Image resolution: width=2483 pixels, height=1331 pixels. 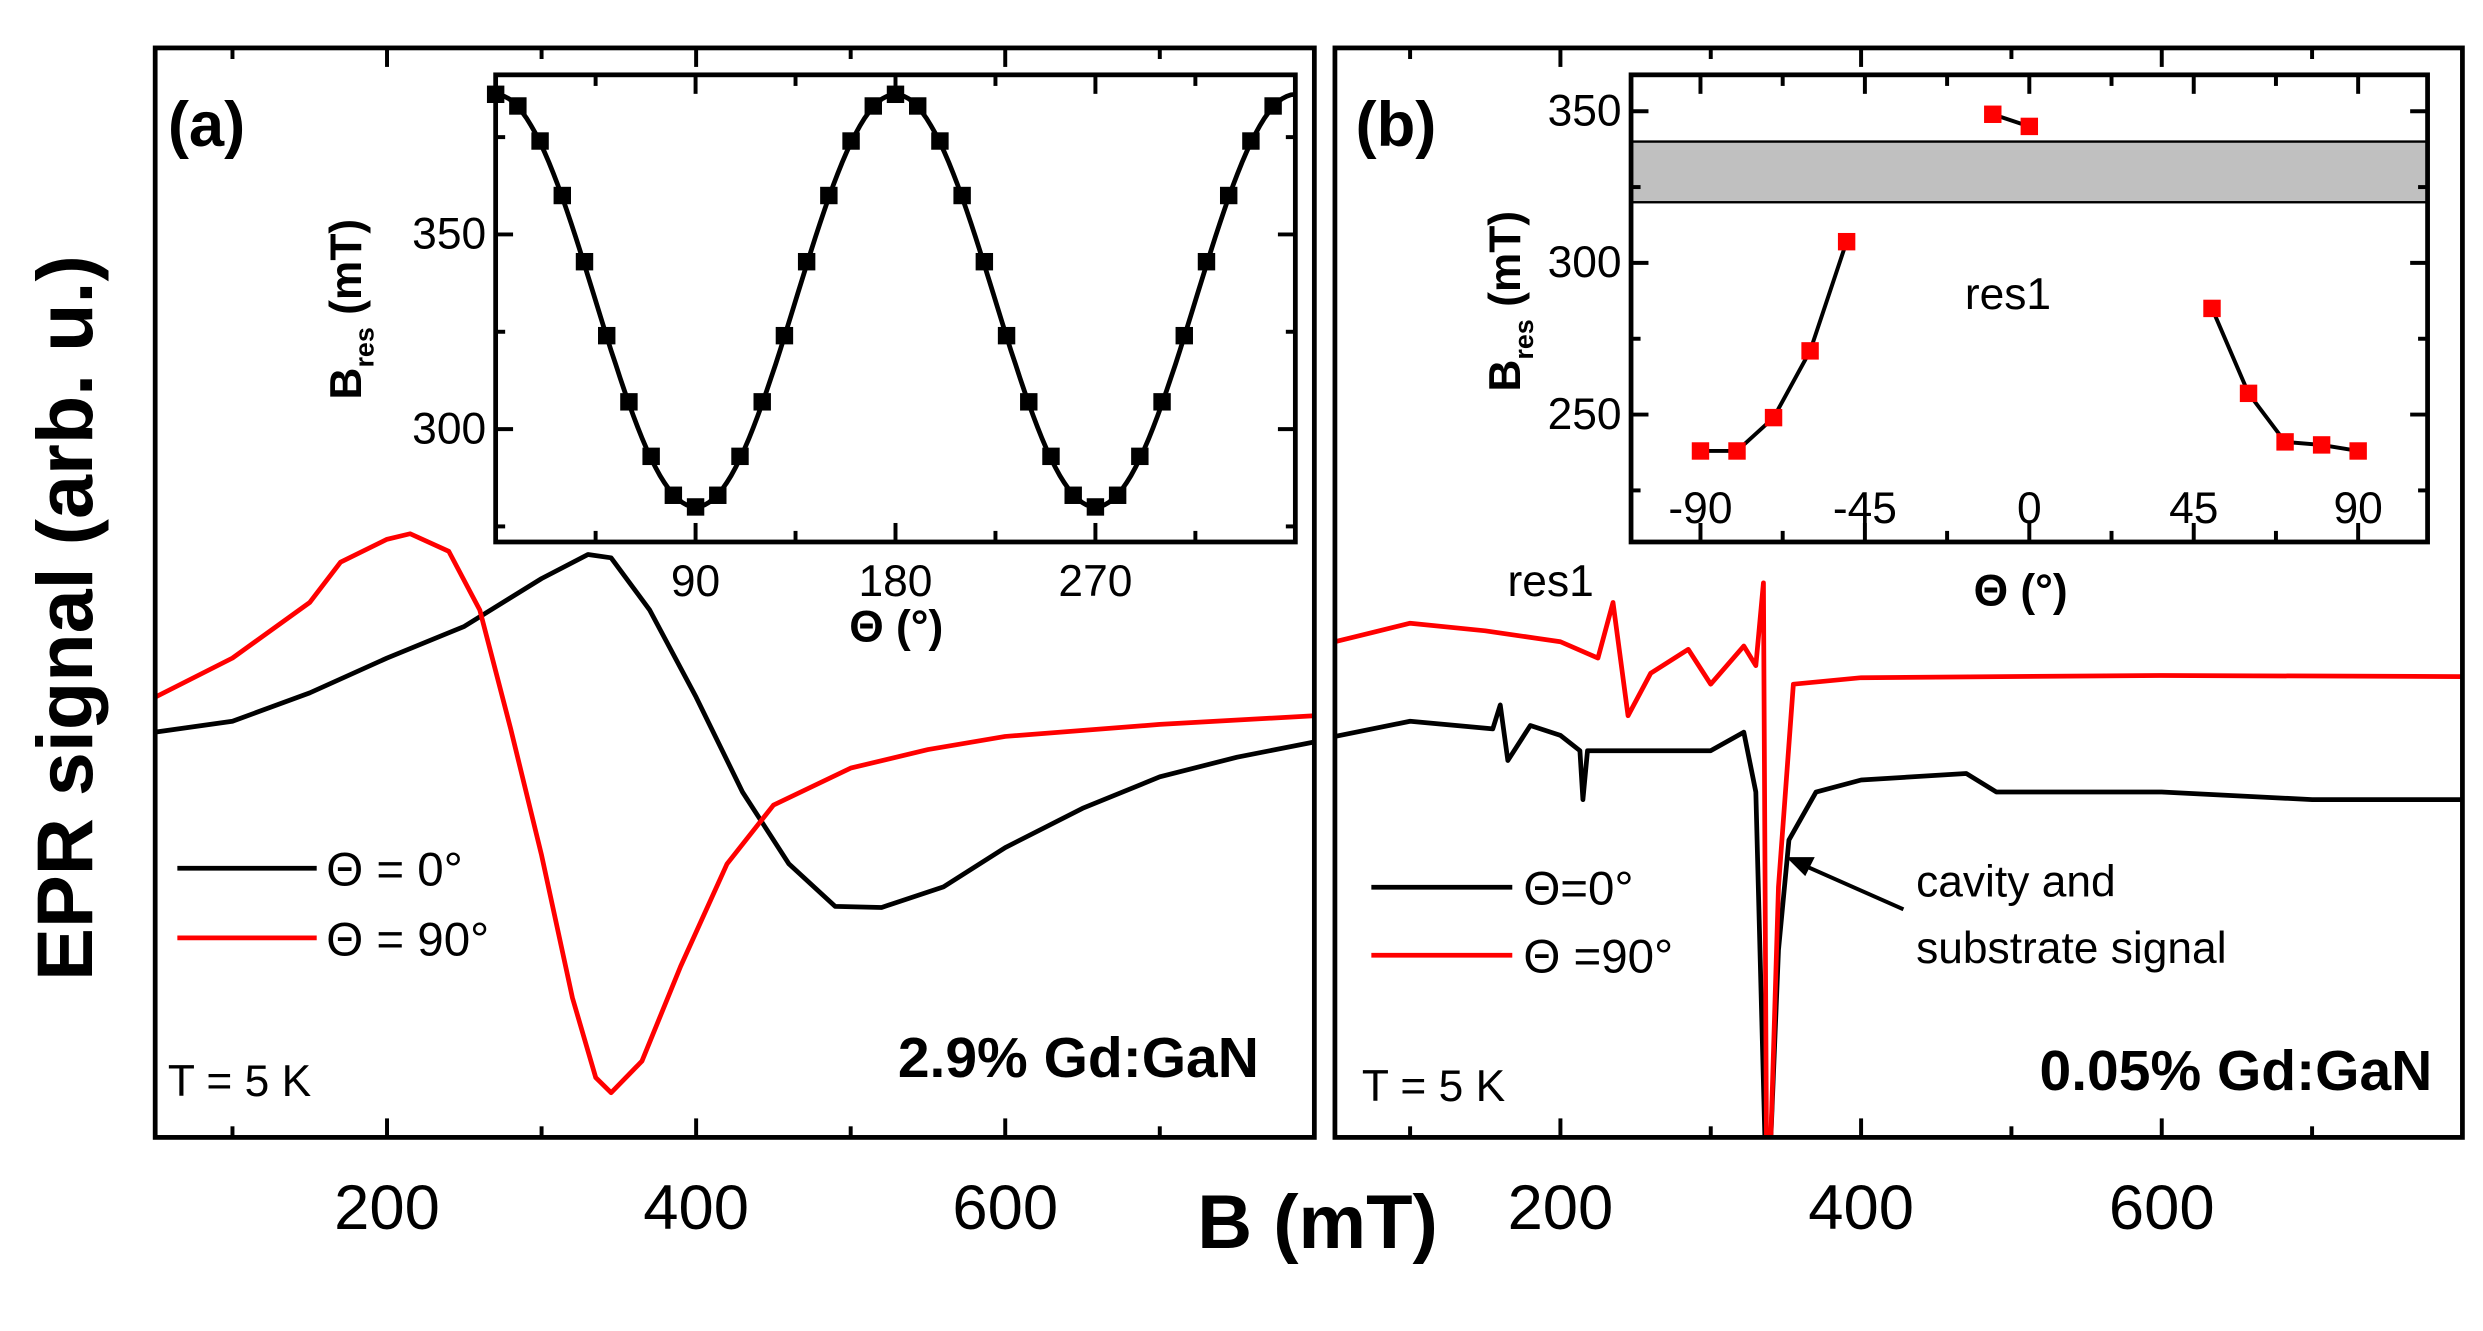 What do you see at coordinates (1848, 885) in the screenshot?
I see `annotation-arrow` at bounding box center [1848, 885].